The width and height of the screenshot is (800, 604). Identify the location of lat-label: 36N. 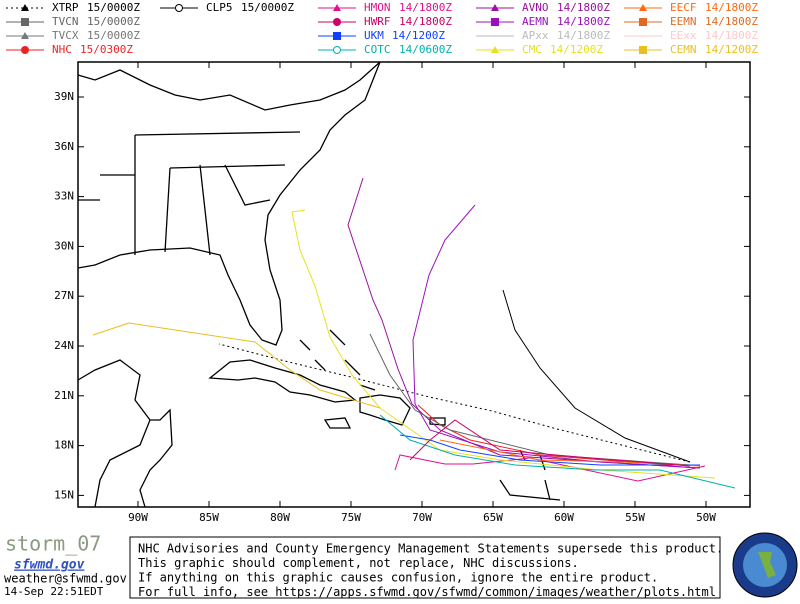
(64, 146).